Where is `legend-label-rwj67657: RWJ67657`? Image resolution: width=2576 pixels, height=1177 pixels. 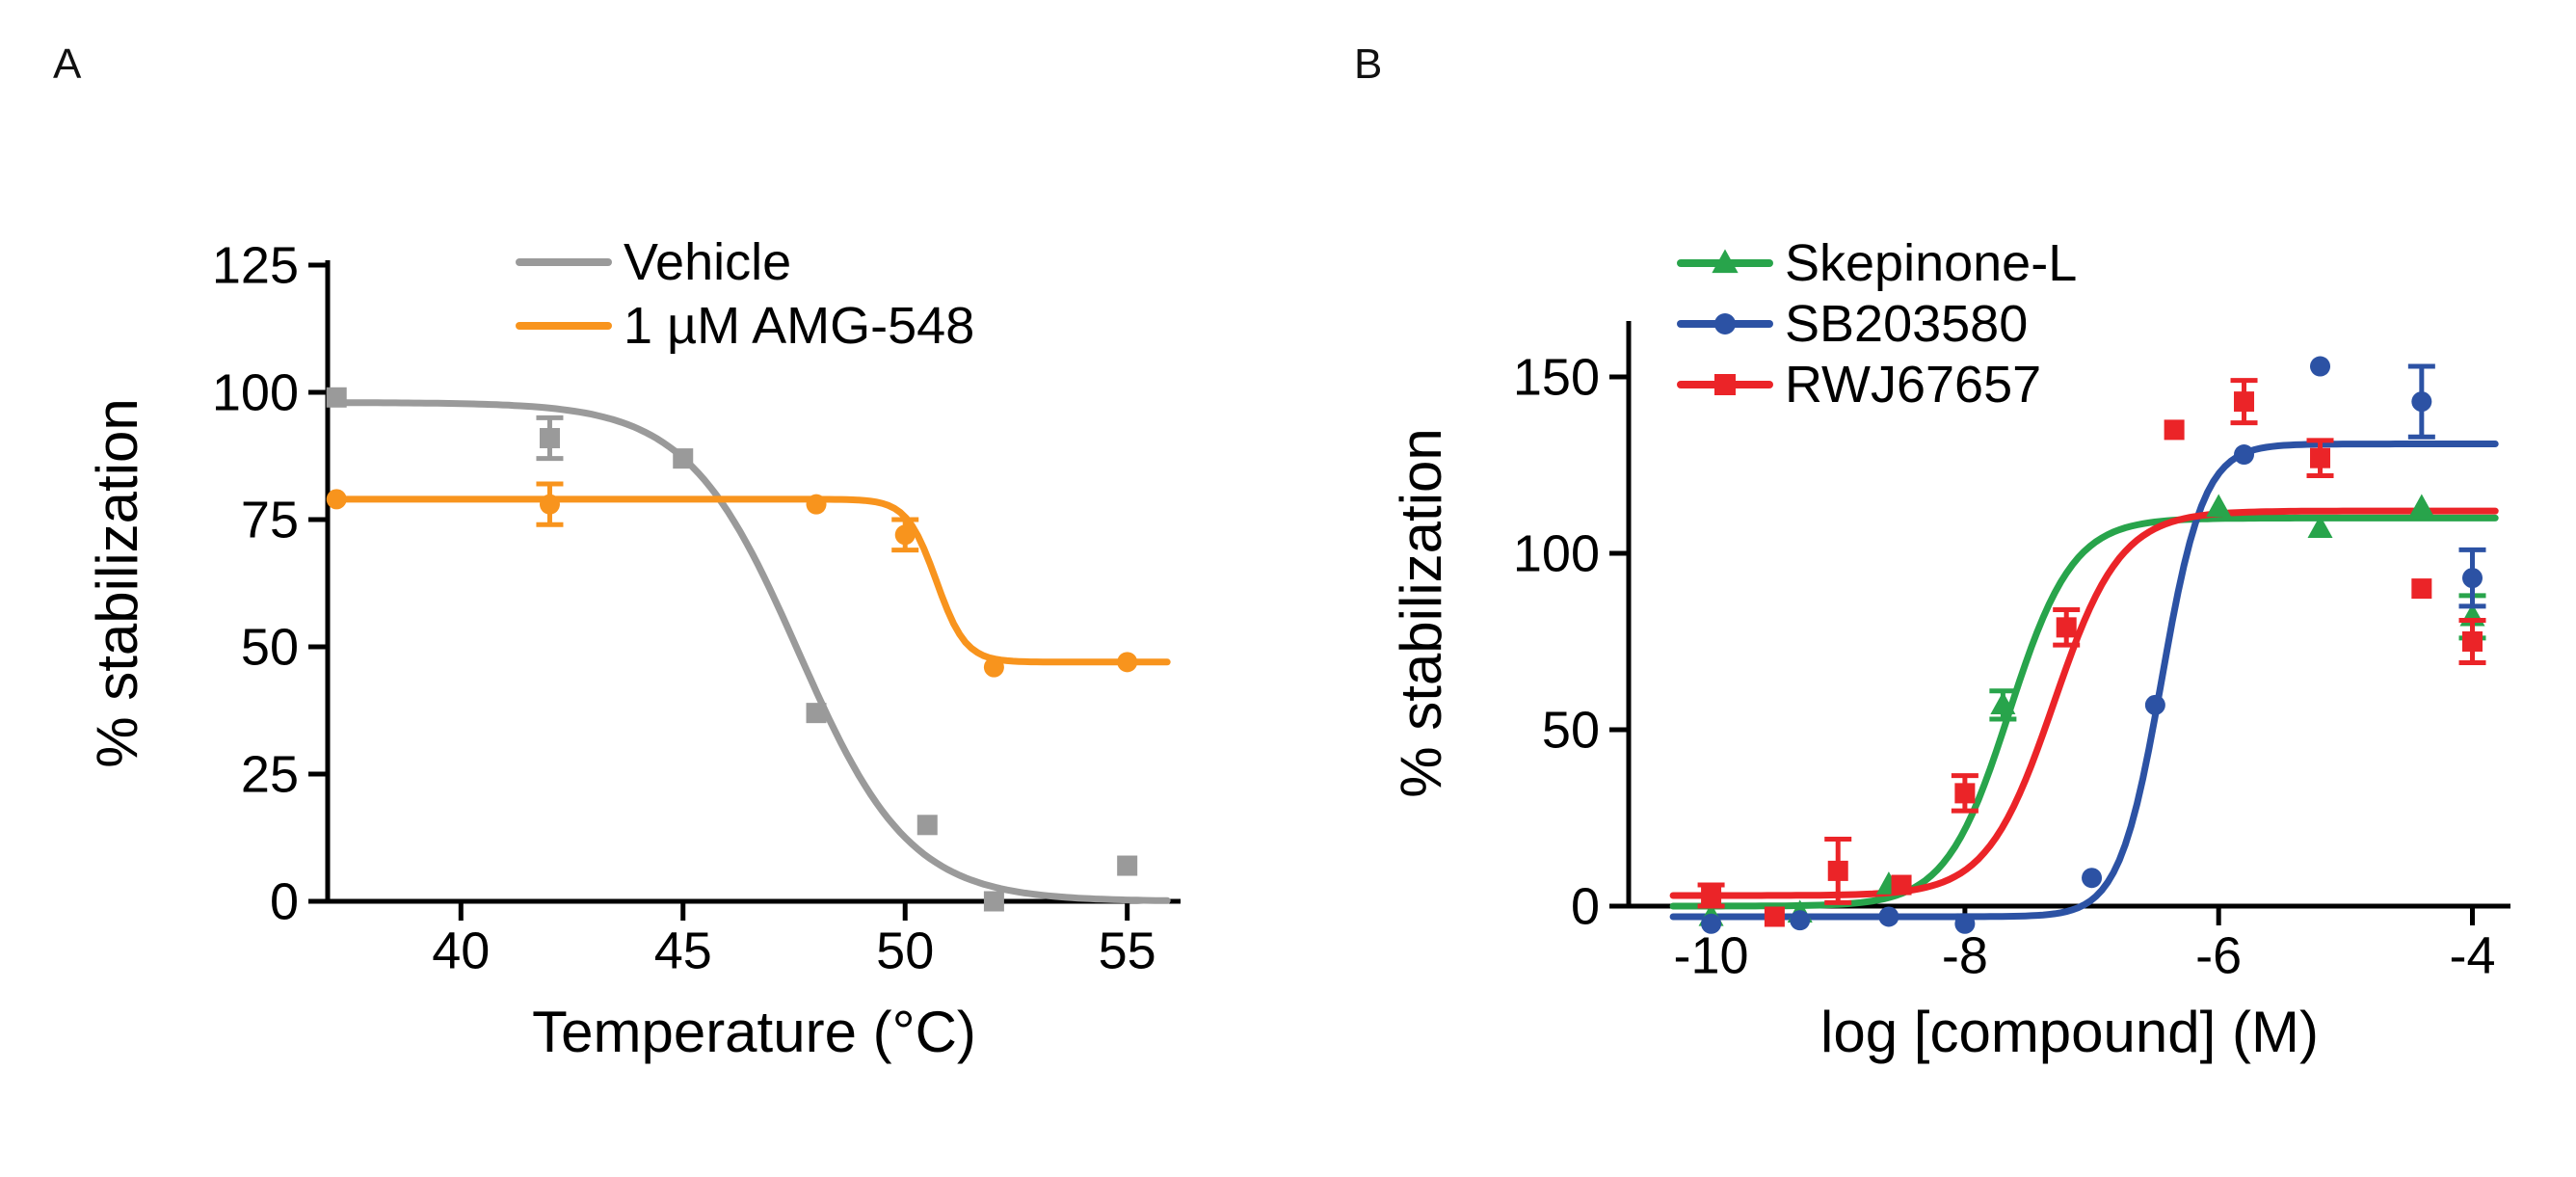 legend-label-rwj67657: RWJ67657 is located at coordinates (1913, 385).